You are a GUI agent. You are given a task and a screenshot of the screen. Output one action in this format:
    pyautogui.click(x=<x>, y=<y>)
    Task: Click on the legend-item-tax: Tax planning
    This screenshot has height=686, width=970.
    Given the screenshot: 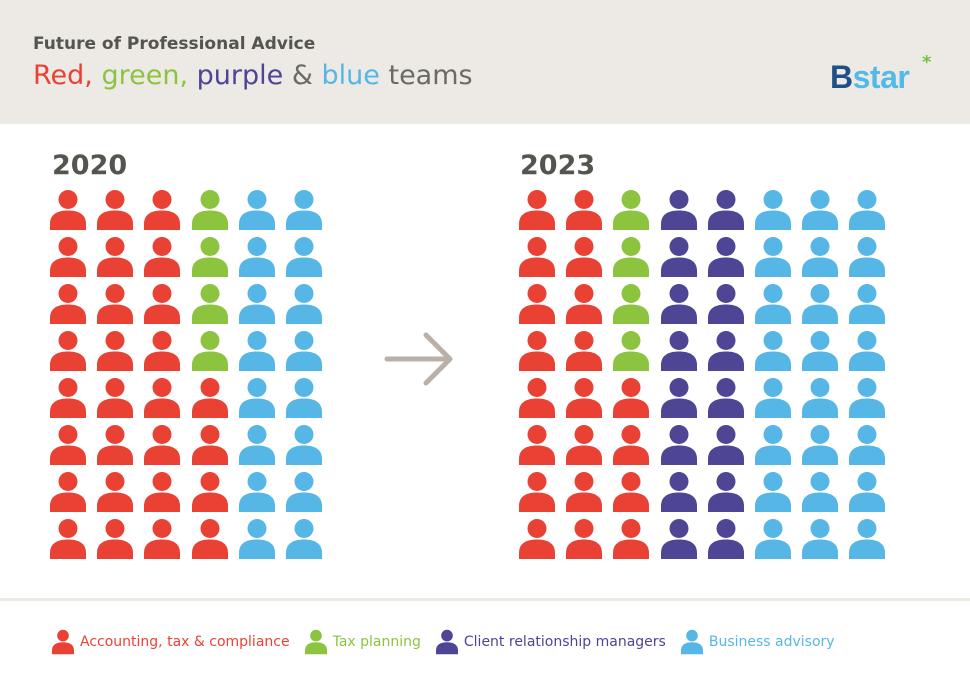 What is the action you would take?
    pyautogui.click(x=362, y=642)
    